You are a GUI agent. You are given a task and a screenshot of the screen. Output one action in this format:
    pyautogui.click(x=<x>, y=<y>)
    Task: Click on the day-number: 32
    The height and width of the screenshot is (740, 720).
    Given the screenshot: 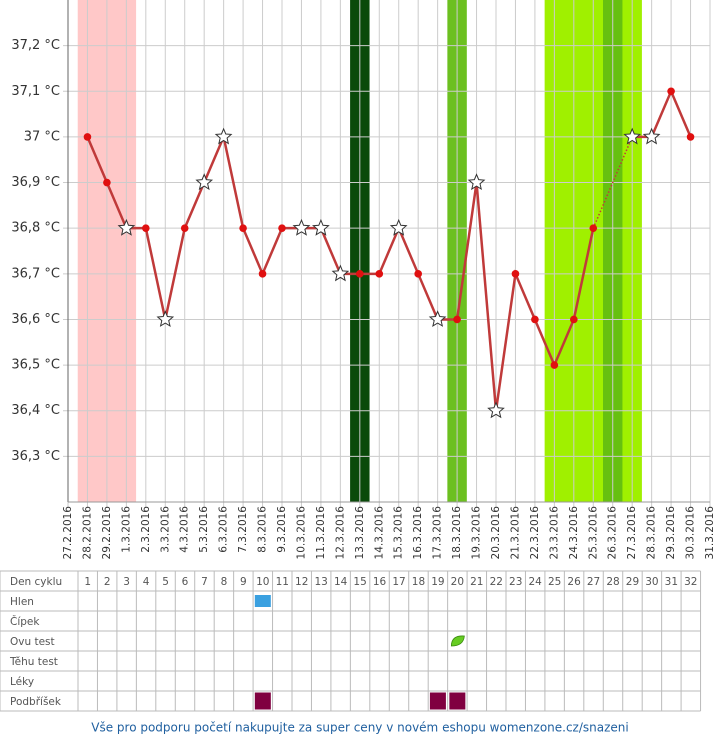 What is the action you would take?
    pyautogui.click(x=690, y=582)
    